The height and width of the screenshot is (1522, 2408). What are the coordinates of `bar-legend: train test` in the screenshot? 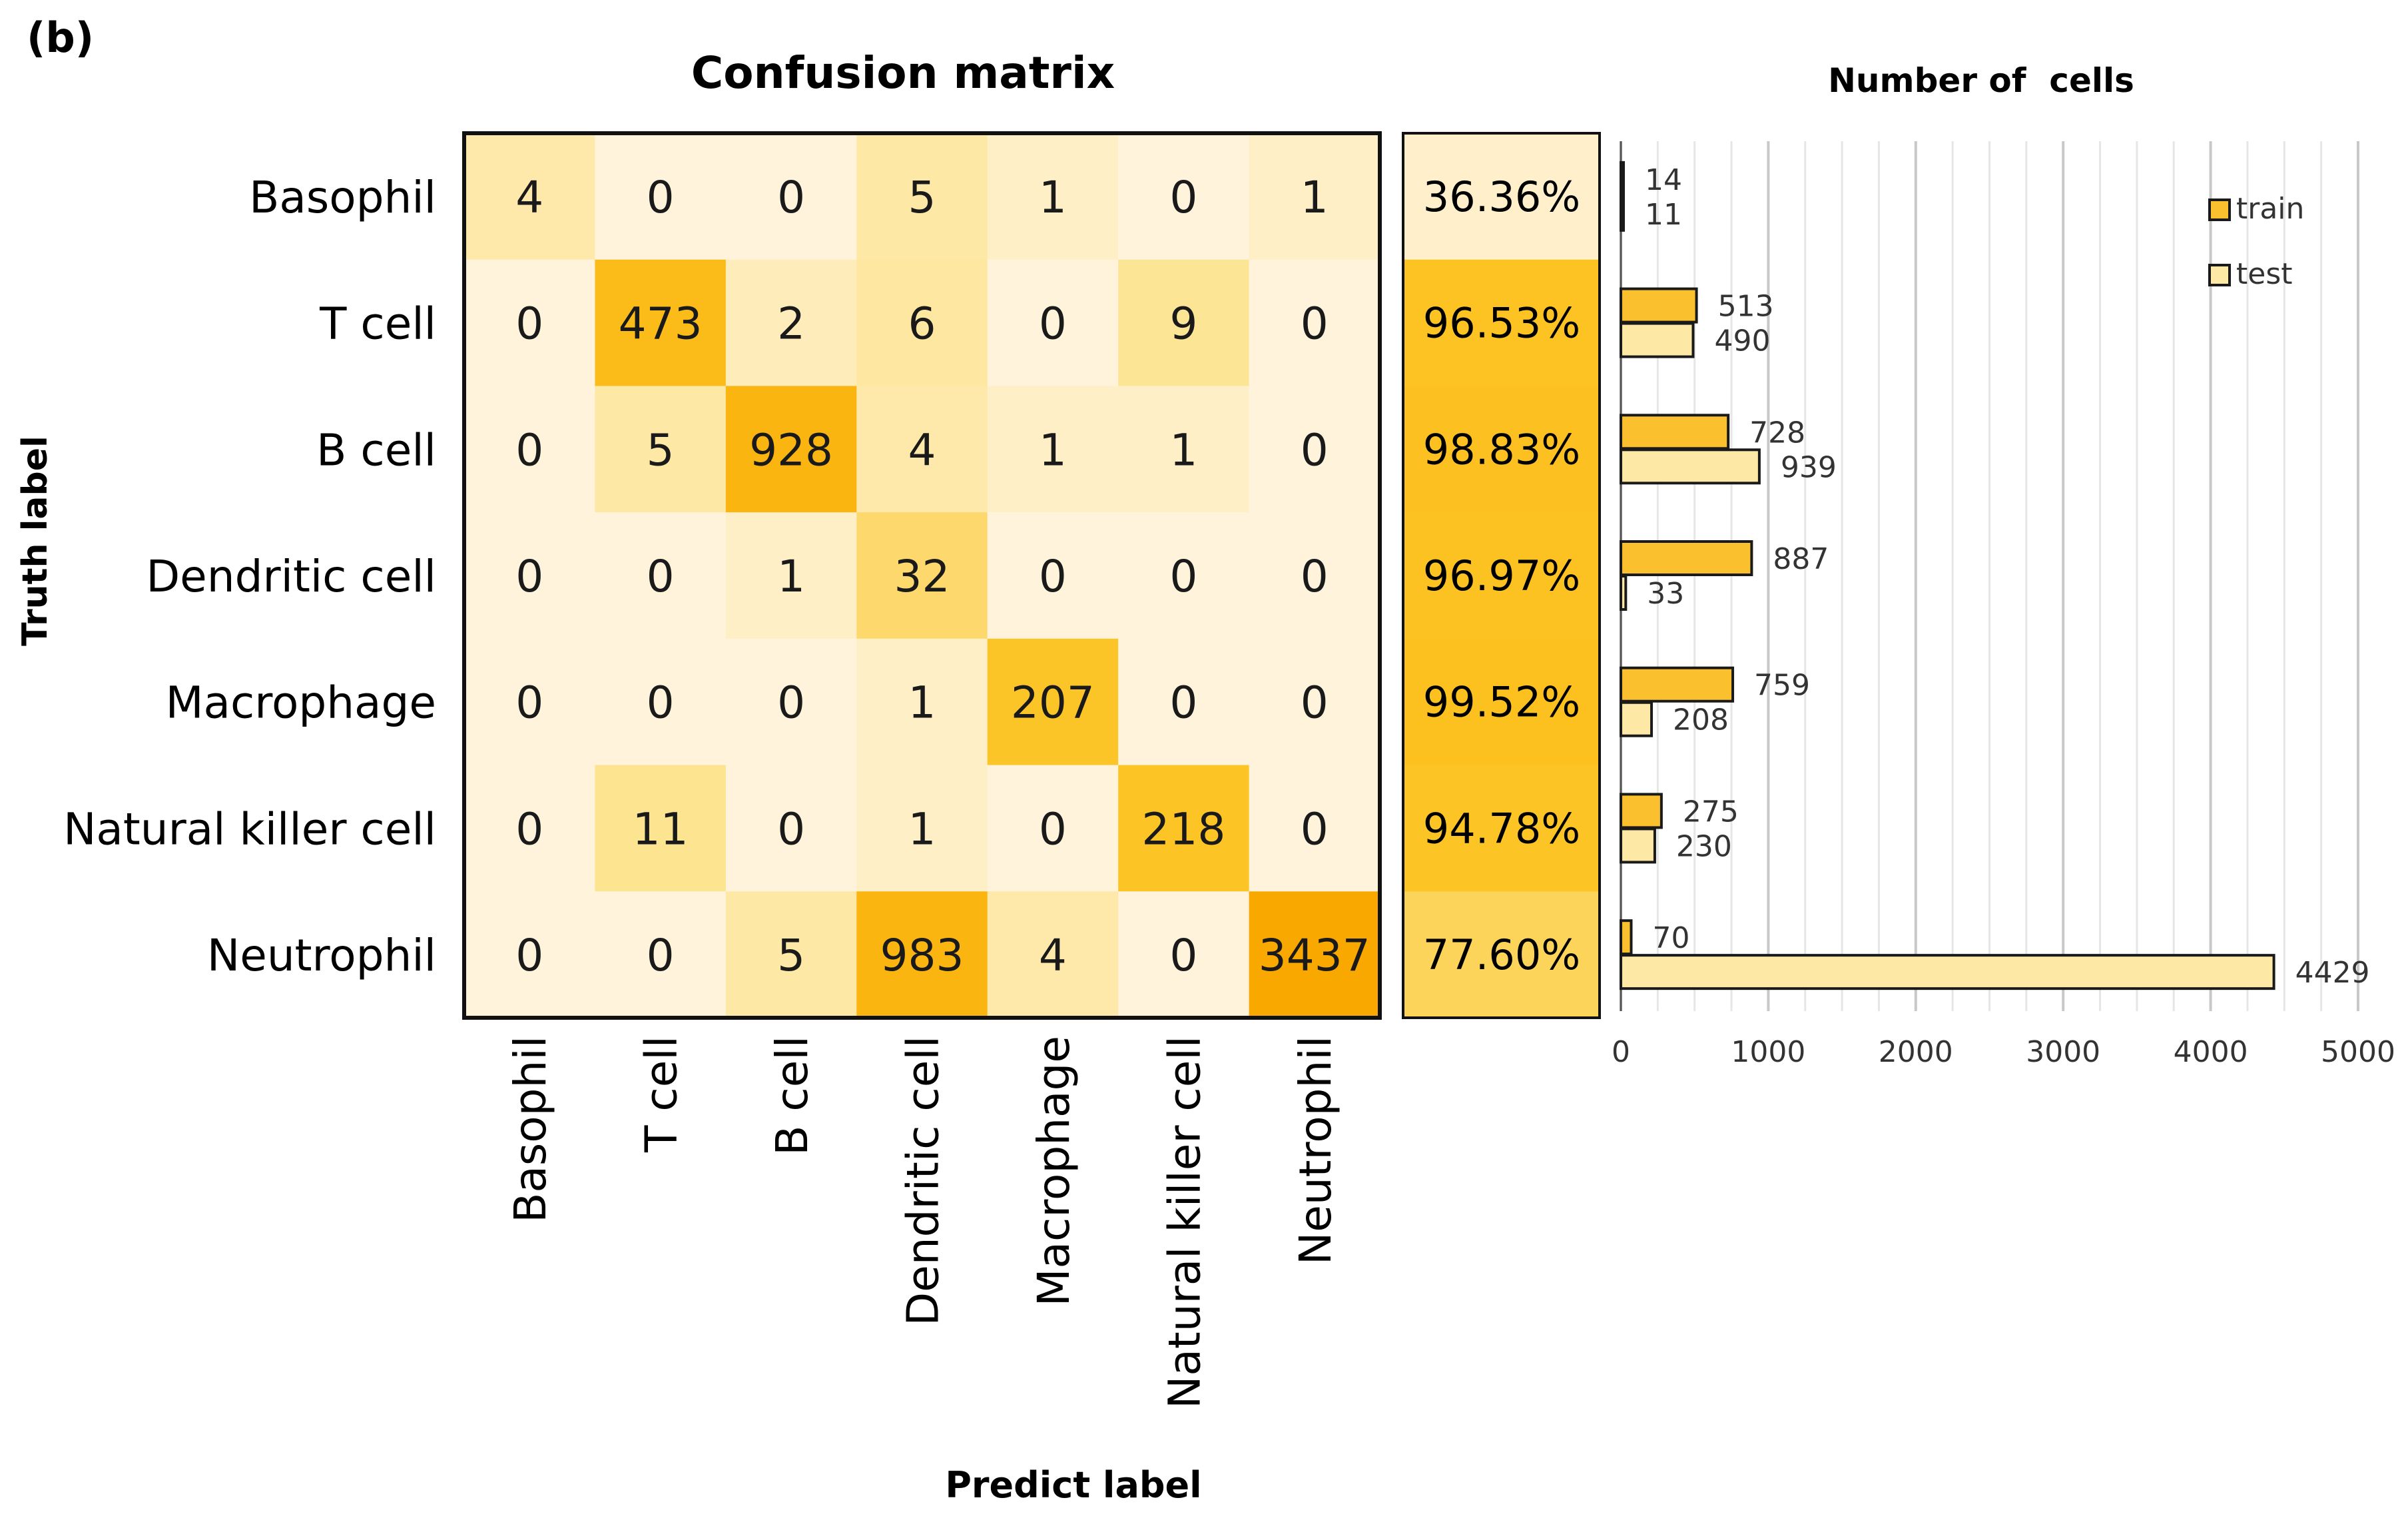 It's located at (2256, 241).